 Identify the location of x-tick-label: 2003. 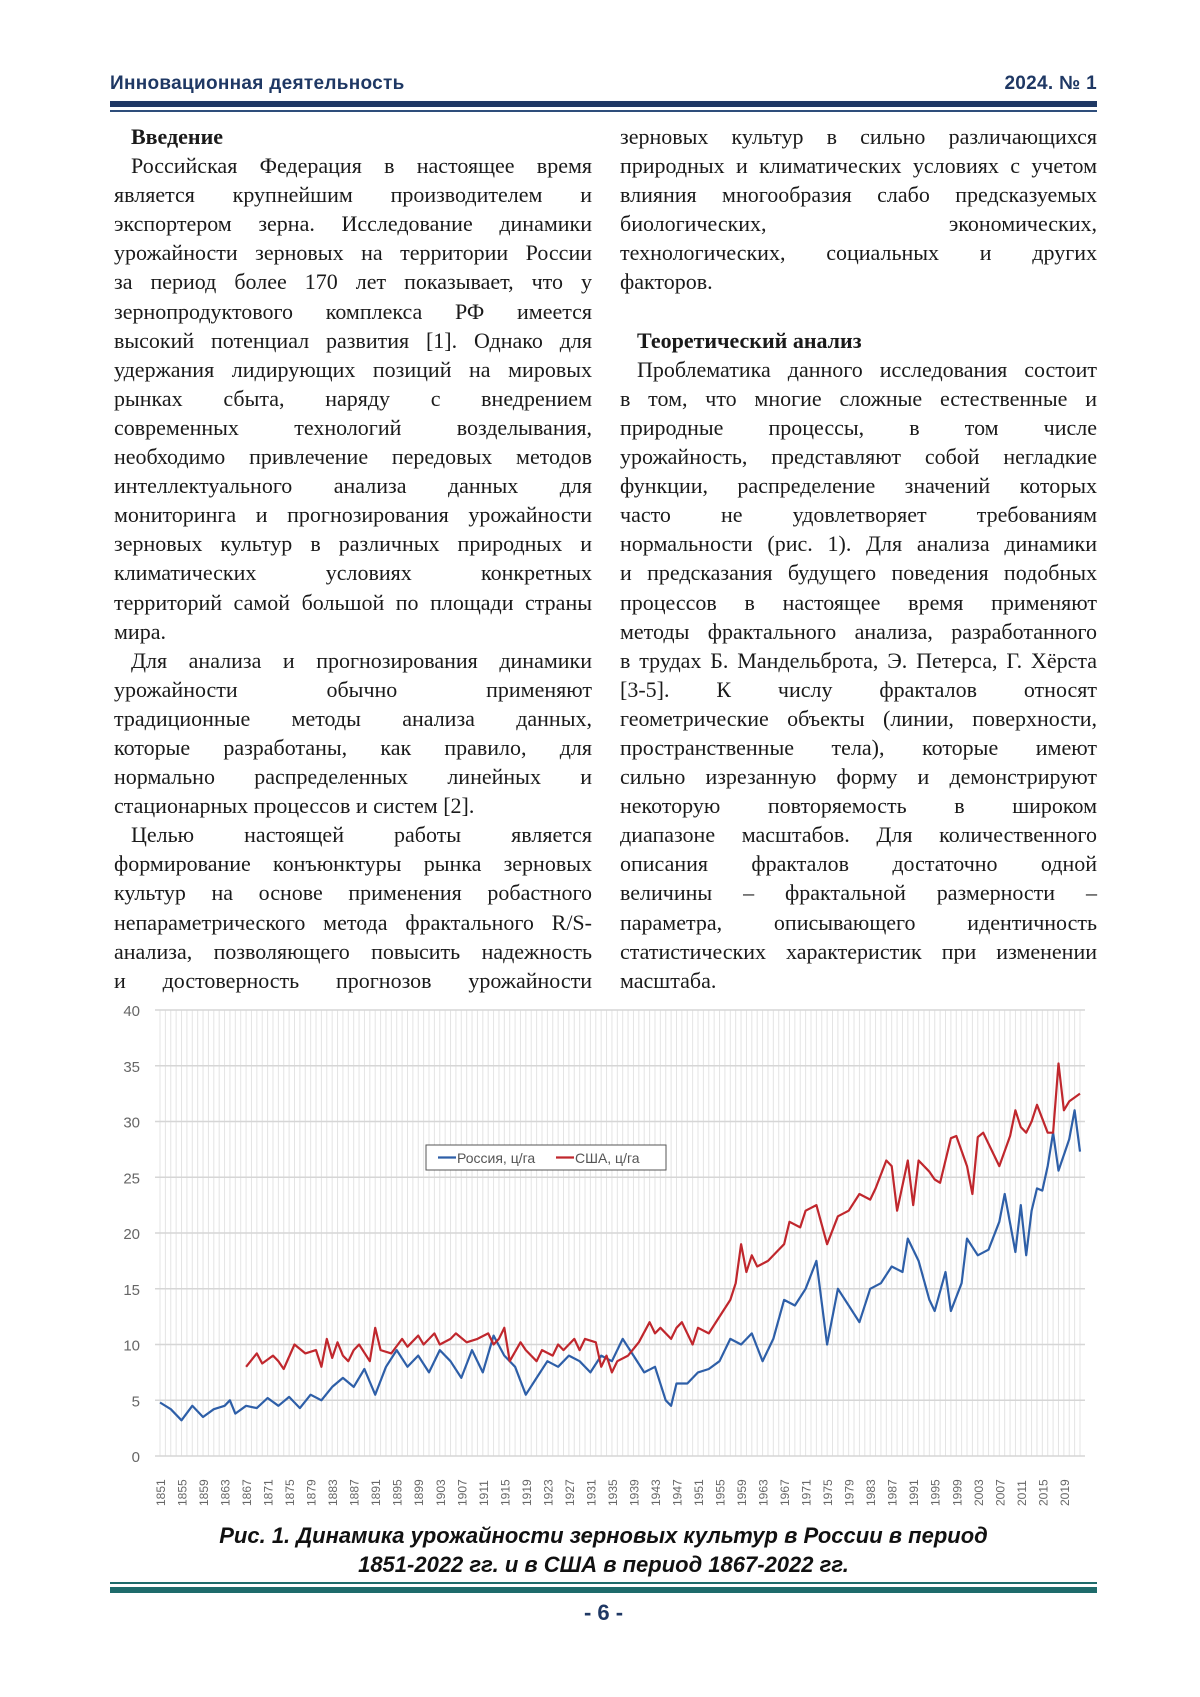
(979, 1492).